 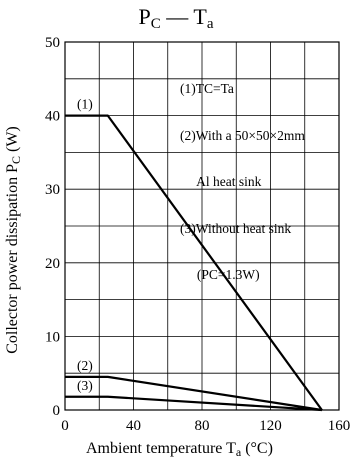 I want to click on x-axis-label: Ambient temperature Ta (°C), so click(x=179, y=449).